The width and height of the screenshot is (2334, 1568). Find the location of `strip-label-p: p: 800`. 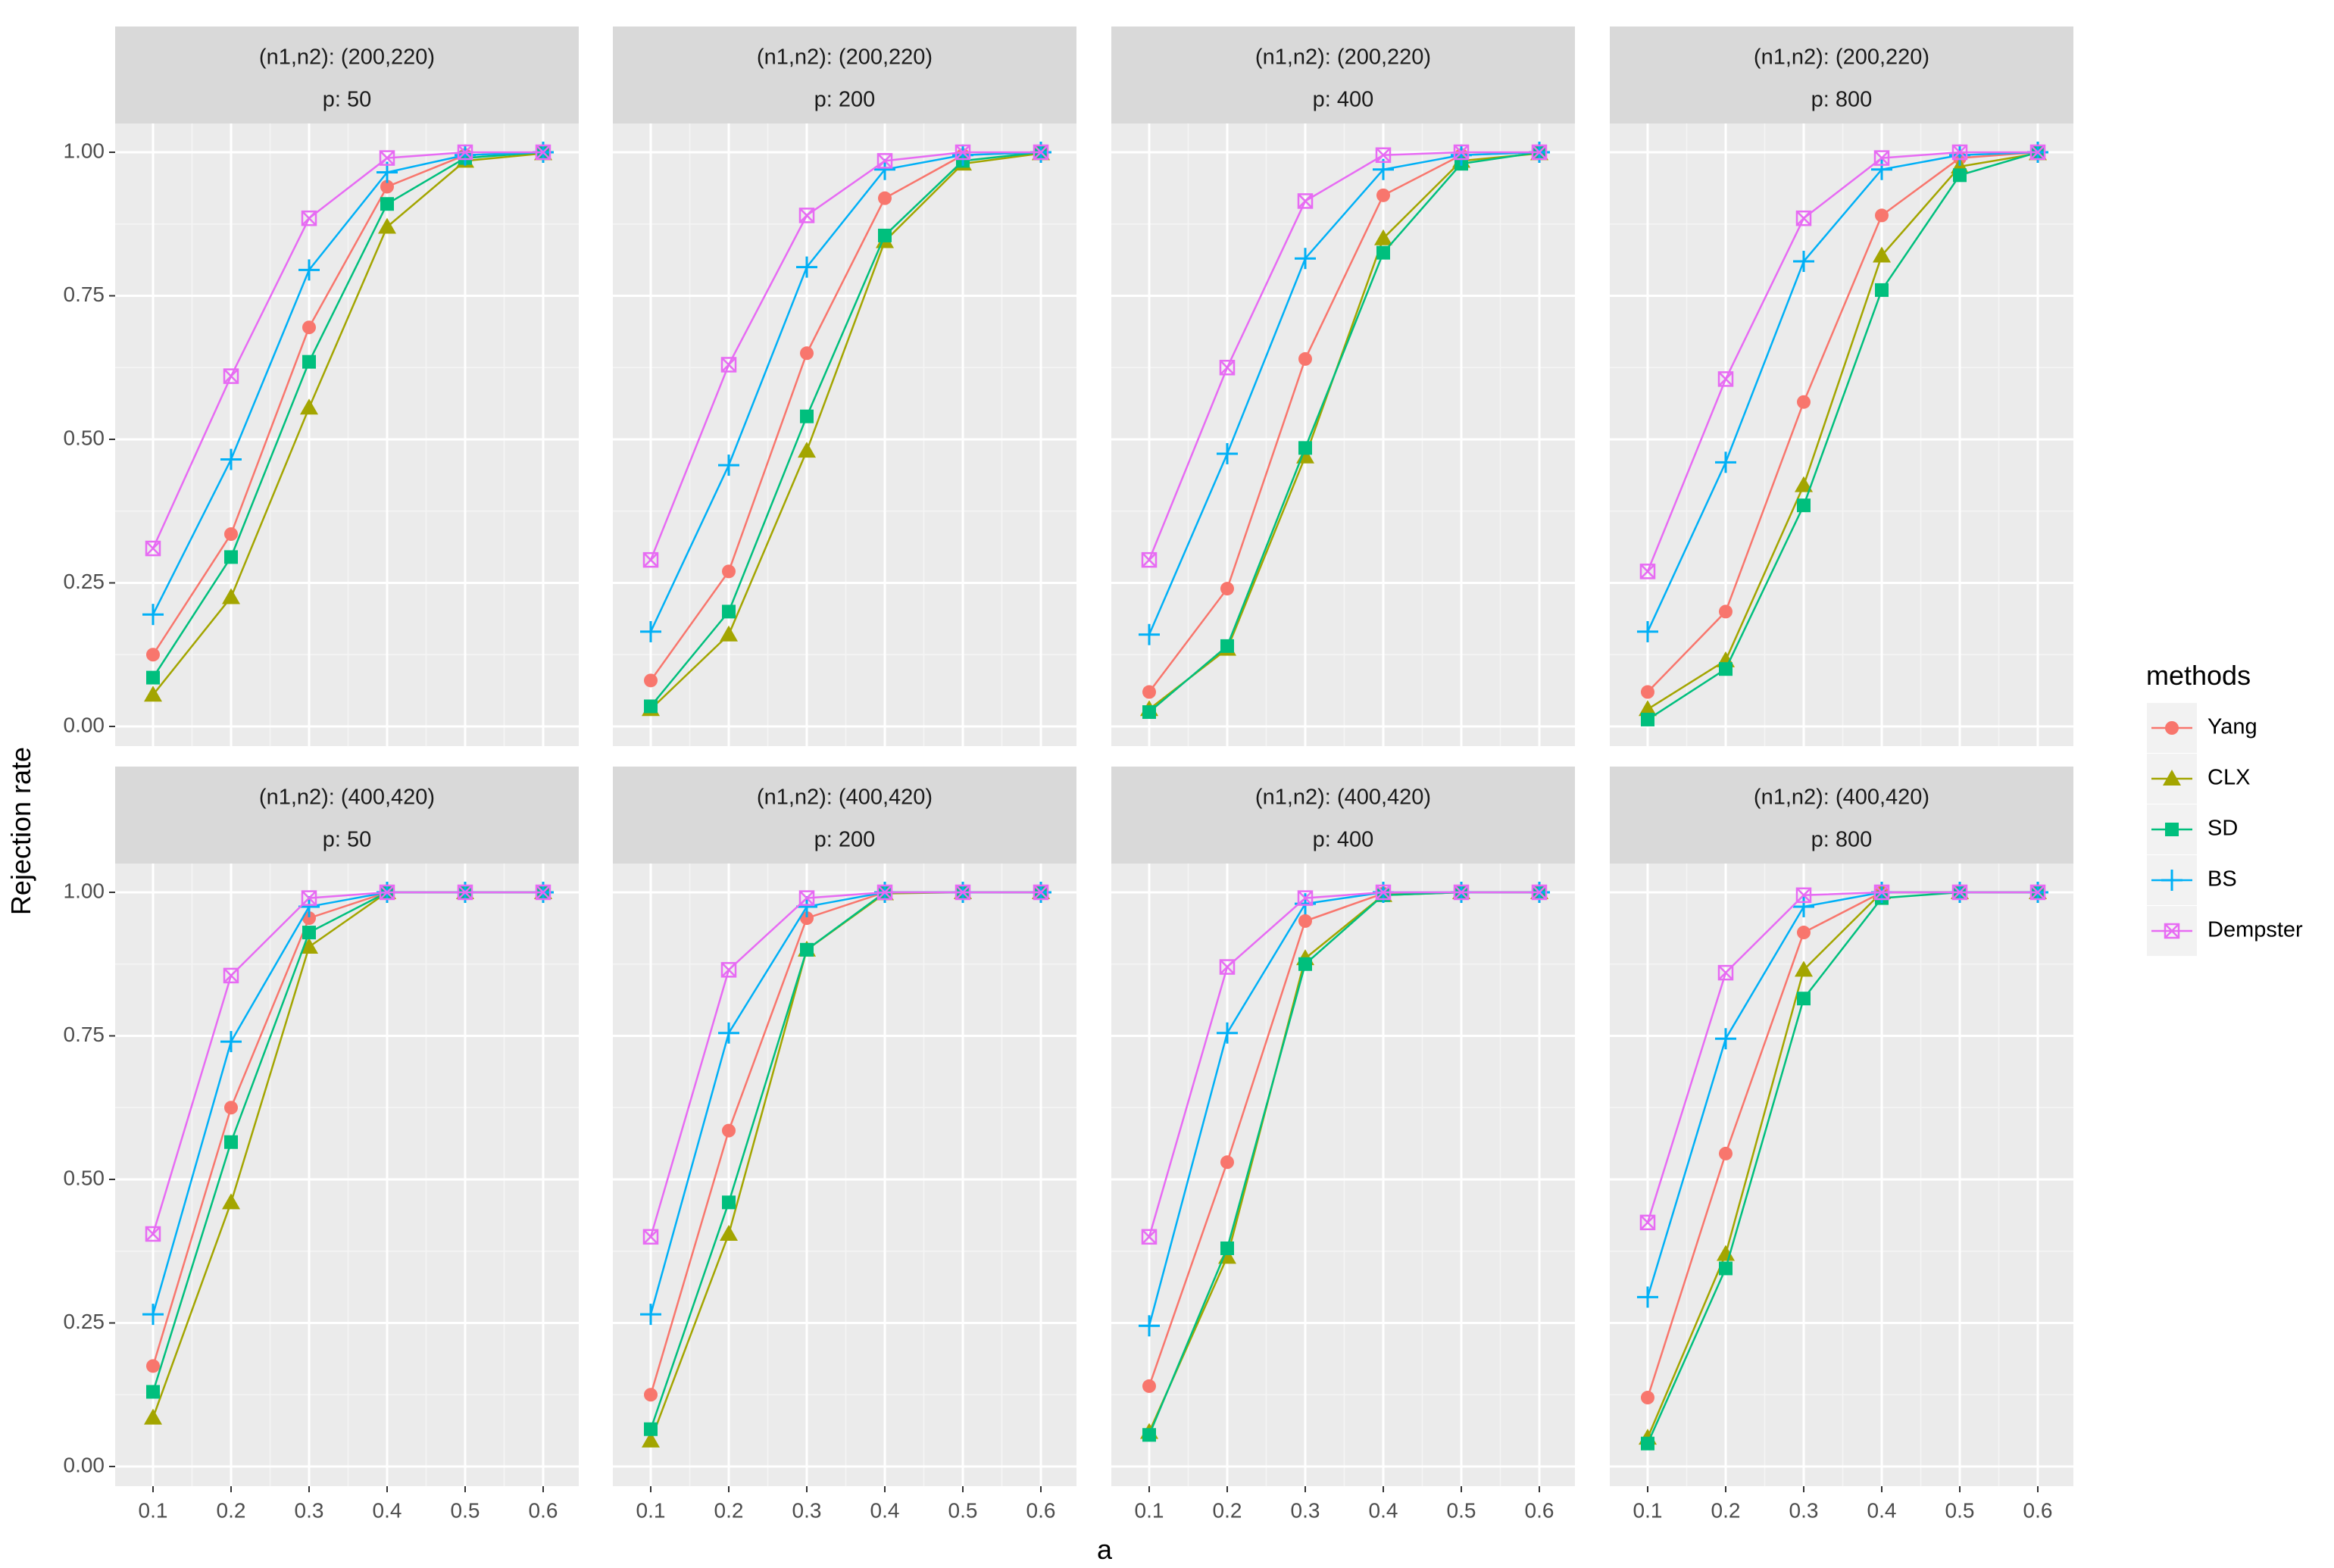

strip-label-p: p: 800 is located at coordinates (1842, 840).